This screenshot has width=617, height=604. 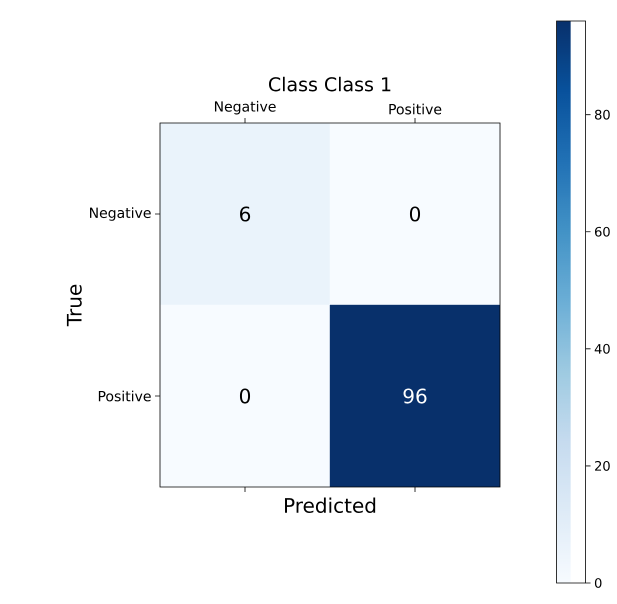 What do you see at coordinates (602, 466) in the screenshot?
I see `color-bar-label: 20` at bounding box center [602, 466].